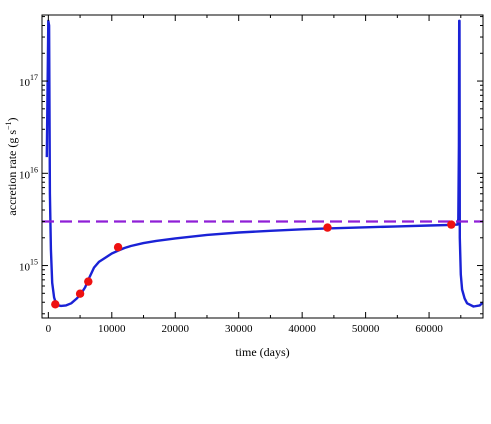 This screenshot has height=424, width=491. I want to click on y-tick-label: 1017, so click(28, 81).